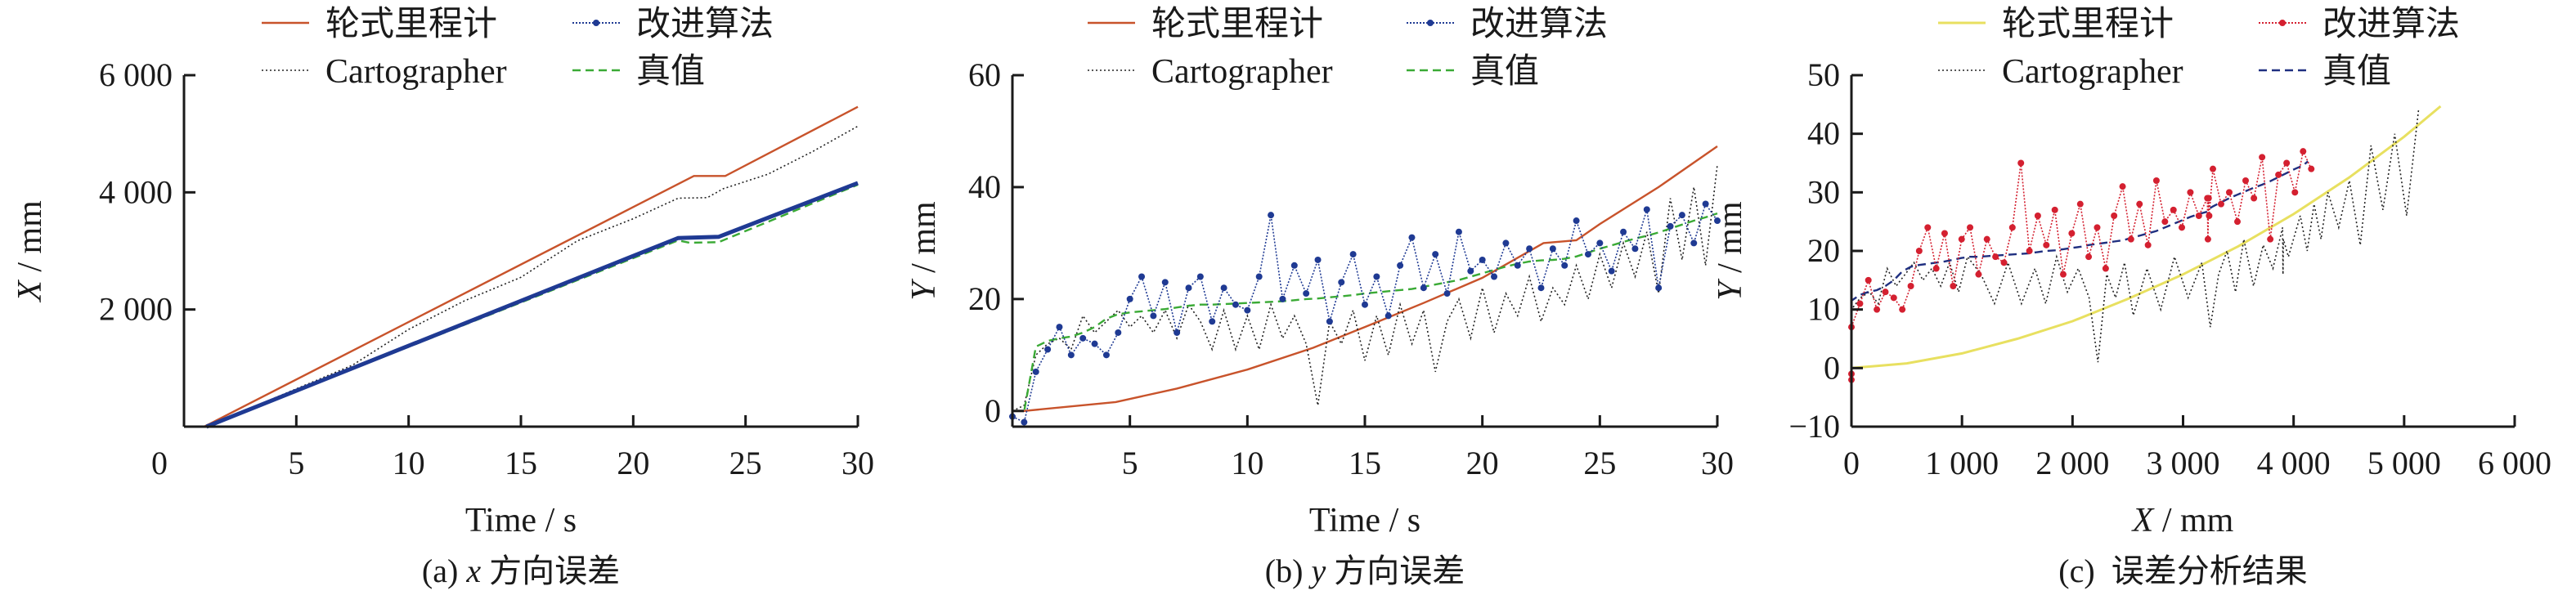  Describe the element at coordinates (1473, 72) in the screenshot. I see `legend-item-truth: 真值` at that location.